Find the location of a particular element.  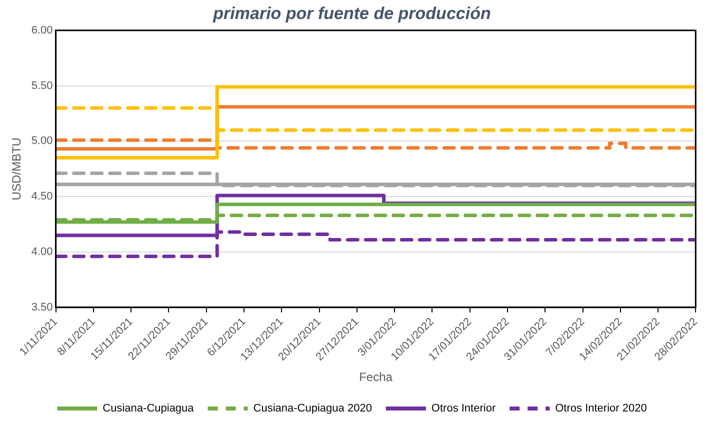

y-tick-label: 4.00 is located at coordinates (42, 252).